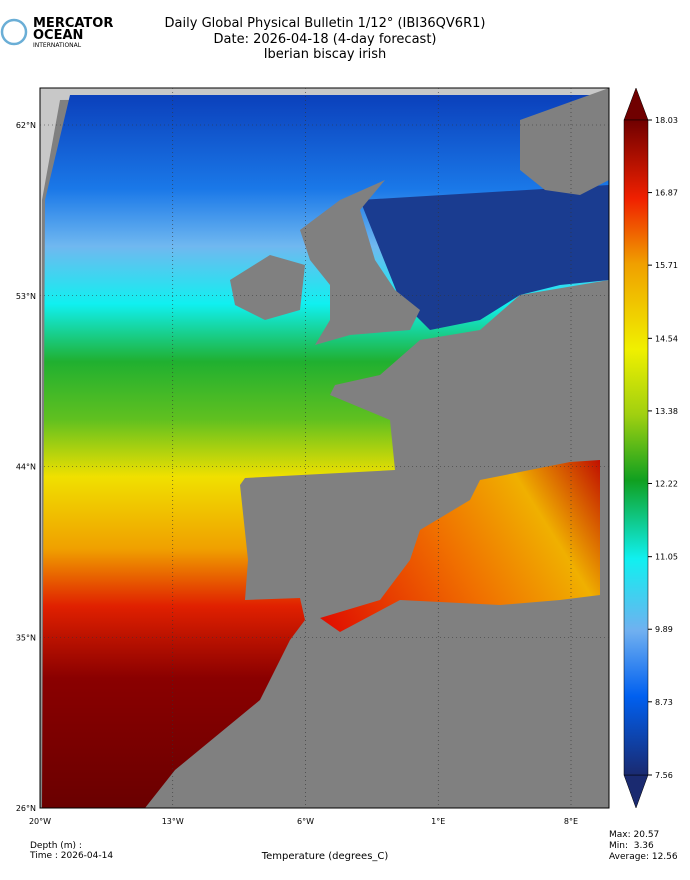 This screenshot has height=880, width=690. Describe the element at coordinates (26, 808) in the screenshot. I see `lat-label: 26°N` at that location.